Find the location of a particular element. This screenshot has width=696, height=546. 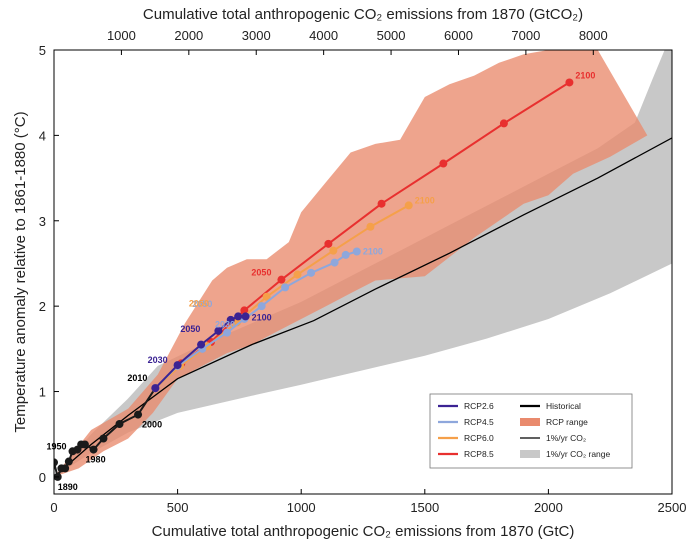

historical-year-label: 2010 is located at coordinates (137, 378).